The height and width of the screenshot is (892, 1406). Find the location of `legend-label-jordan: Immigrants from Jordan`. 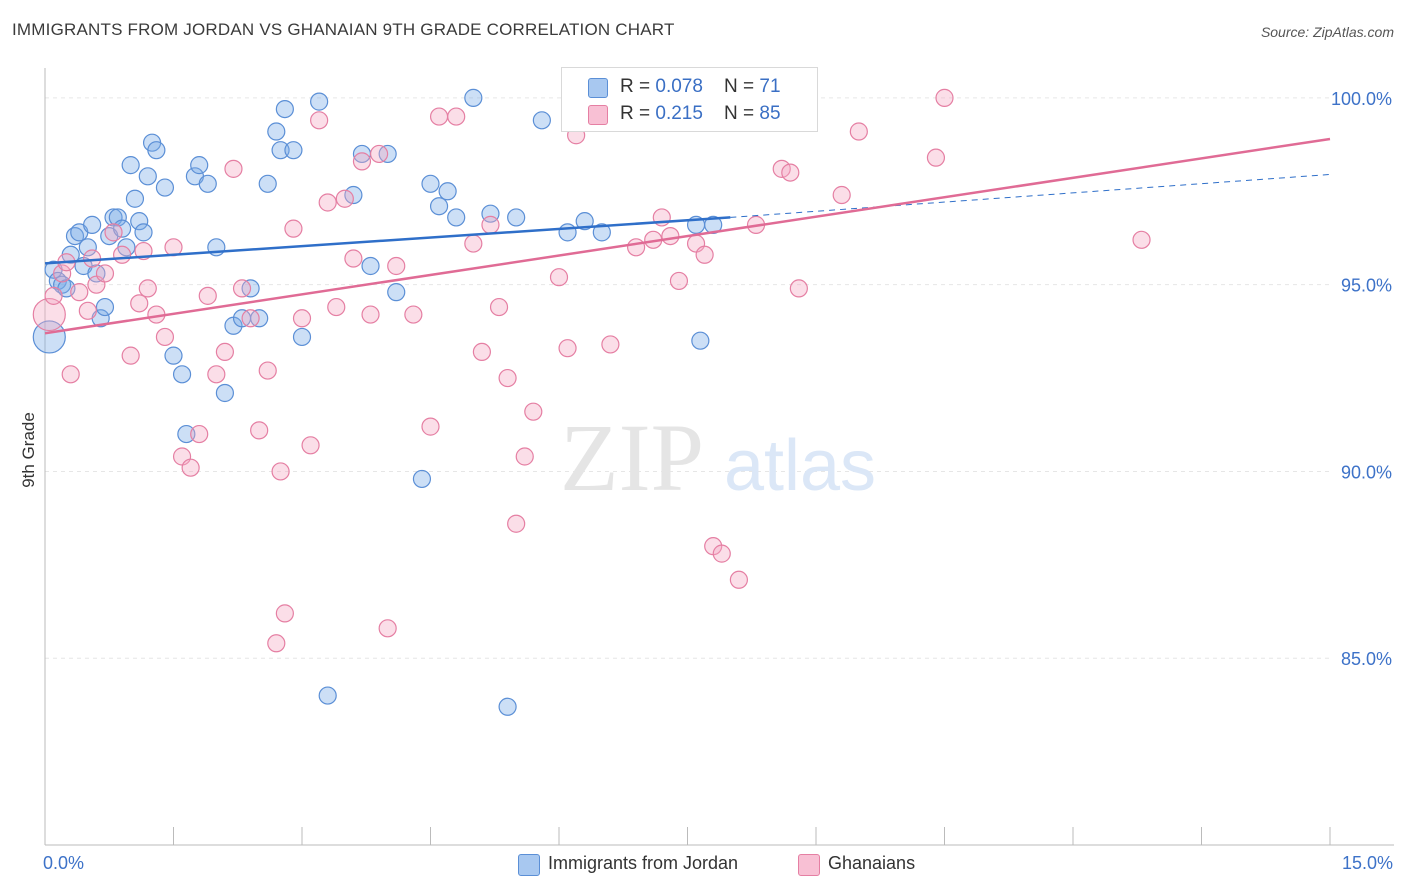

legend-label-jordan: Immigrants from Jordan is located at coordinates (643, 863).